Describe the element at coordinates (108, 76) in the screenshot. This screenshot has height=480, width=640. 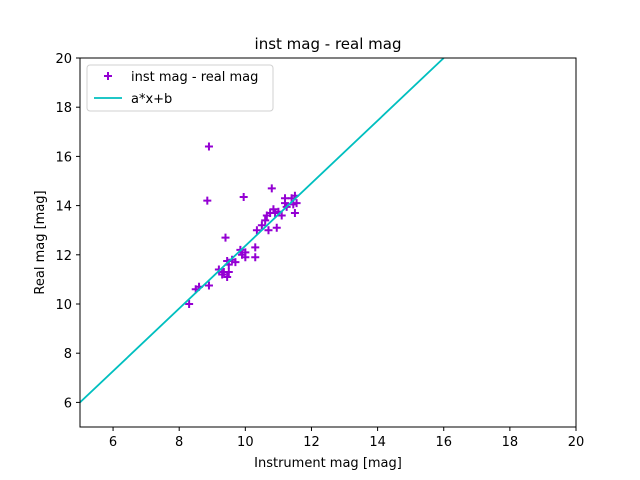
I see `legend-marker-swatch` at that location.